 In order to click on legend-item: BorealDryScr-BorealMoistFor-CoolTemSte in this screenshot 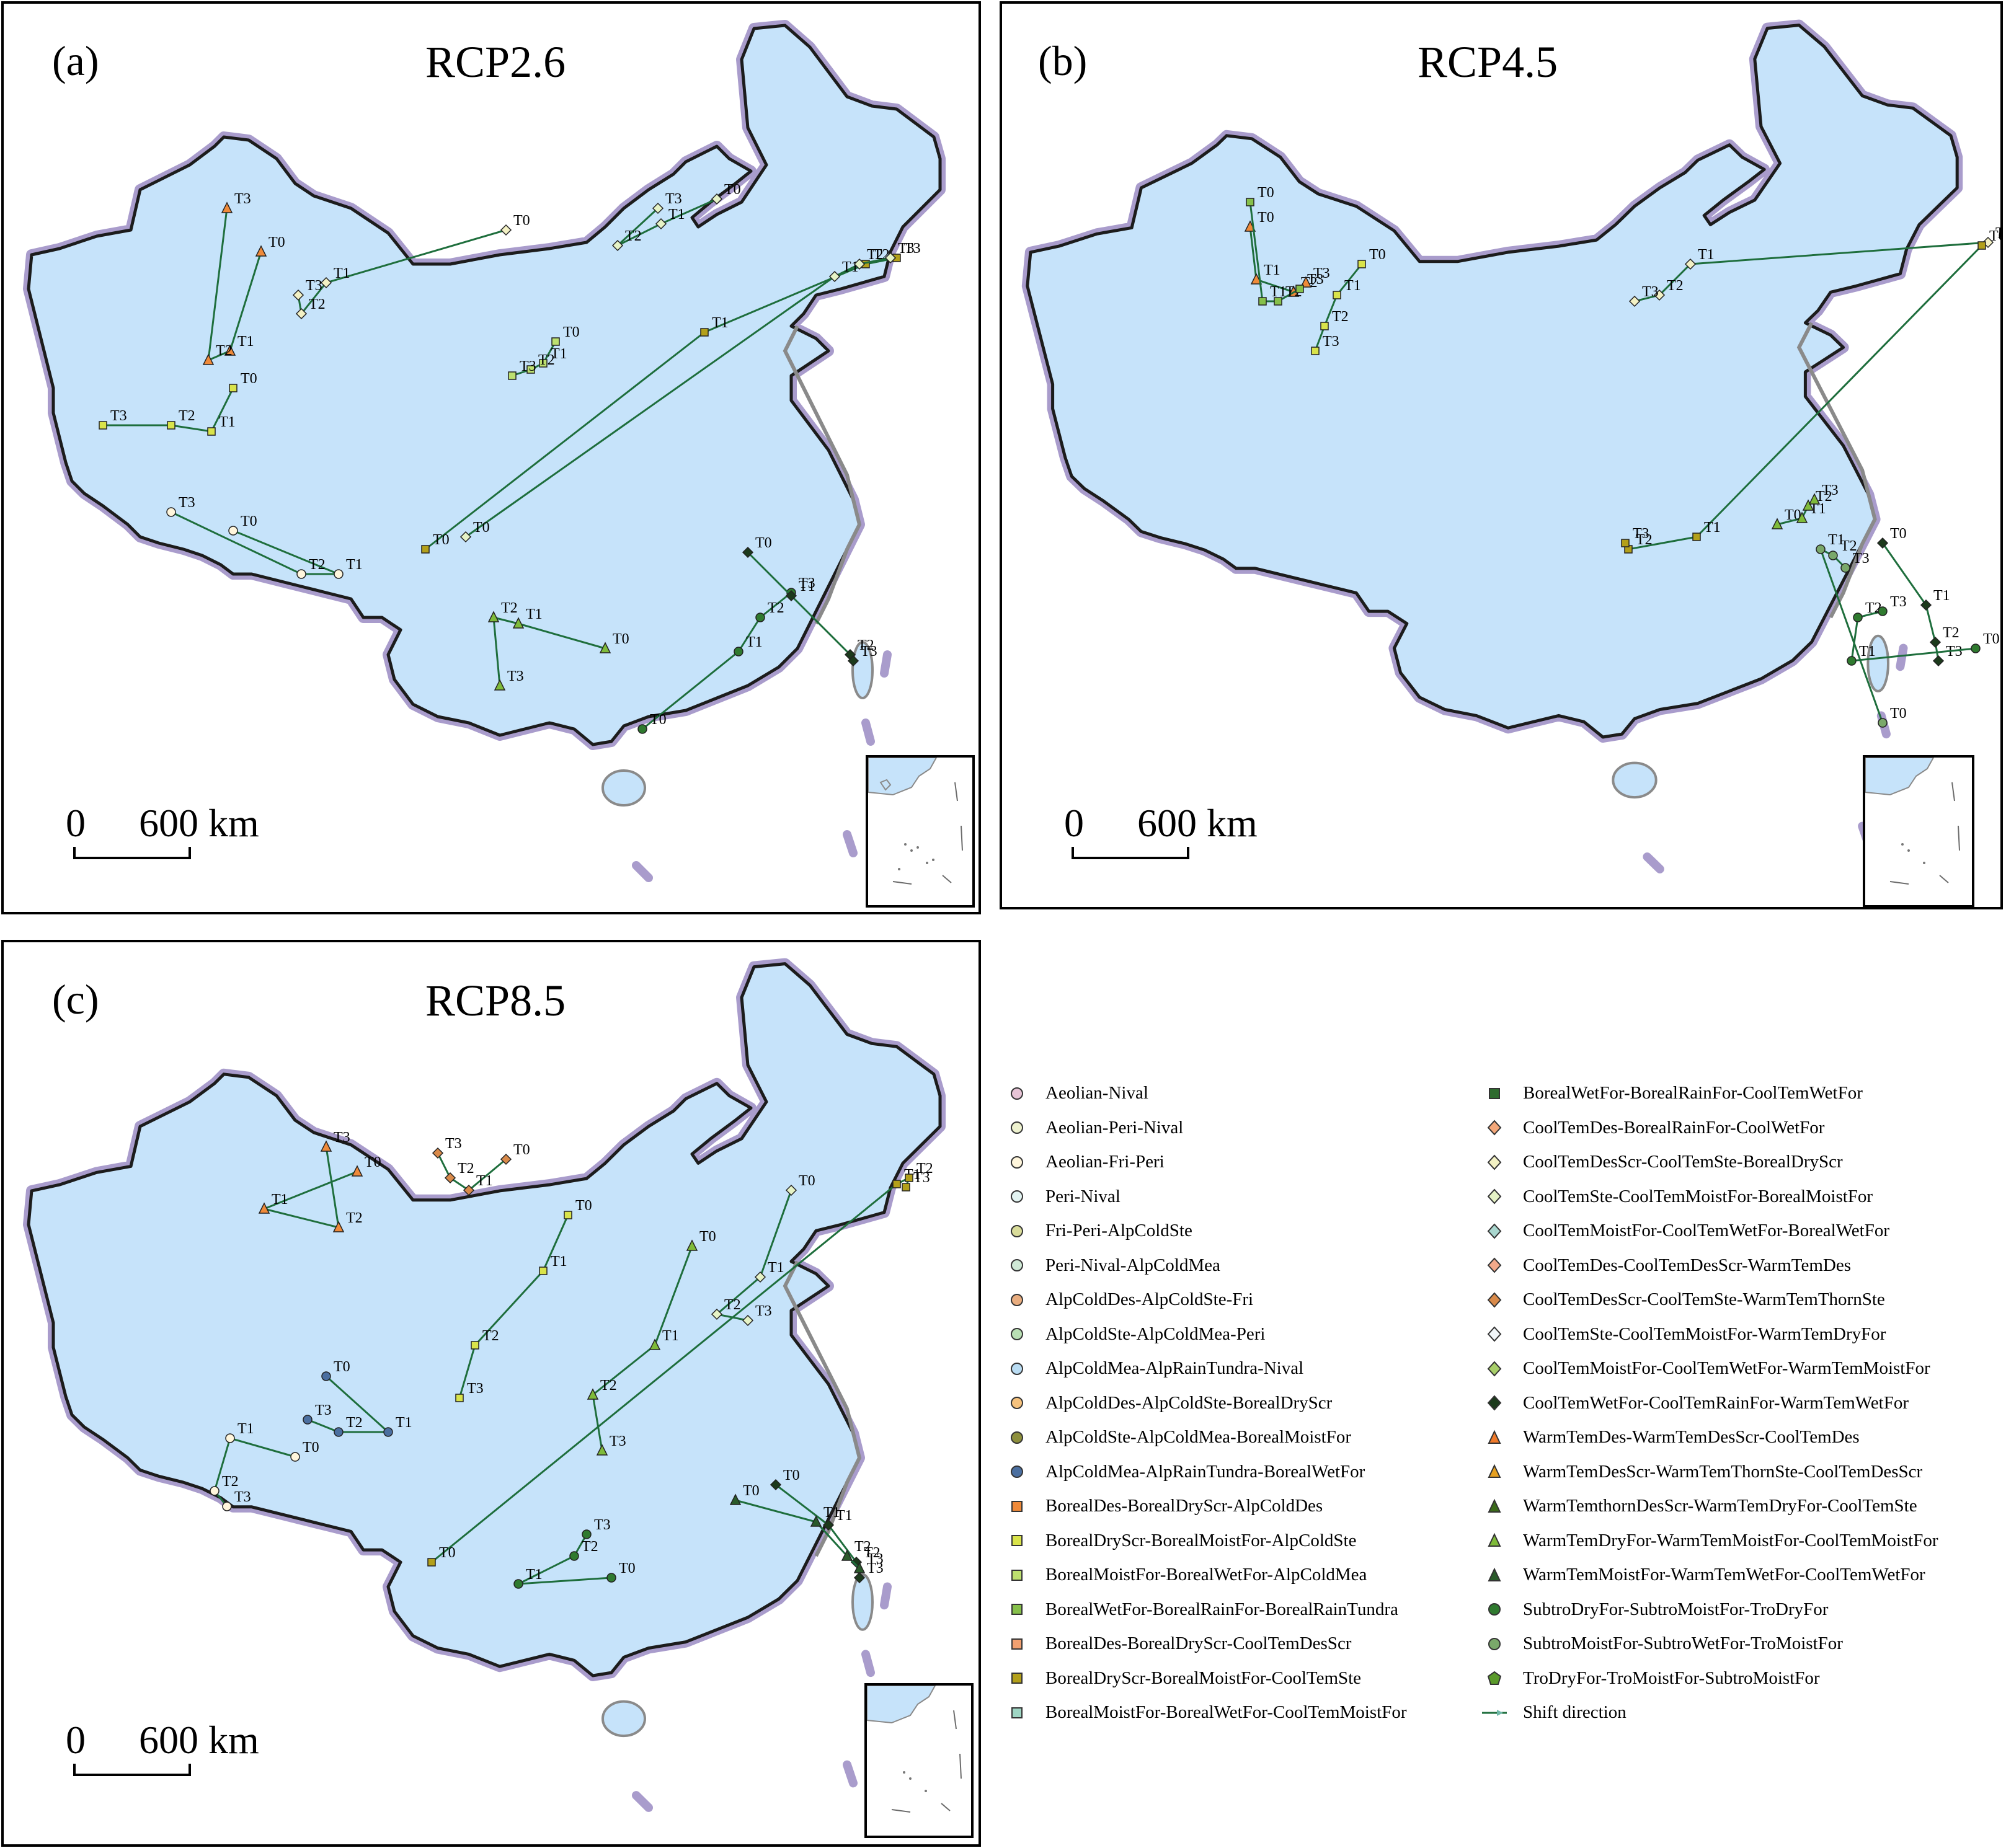, I will do `click(1205, 1679)`.